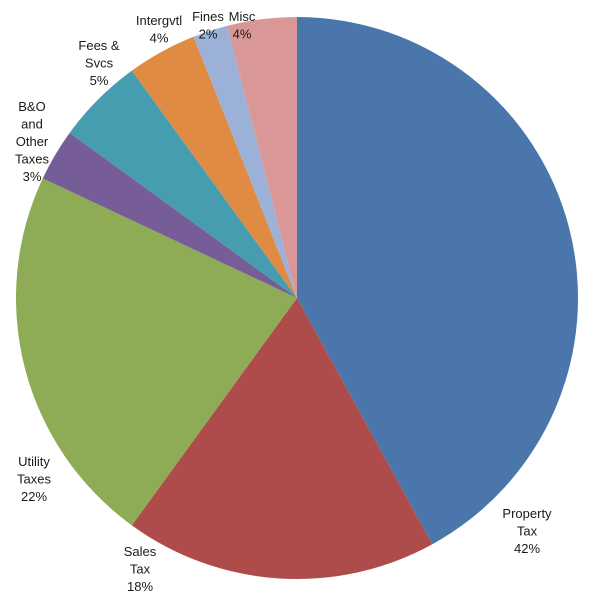 This screenshot has height=600, width=592. Describe the element at coordinates (34, 461) in the screenshot. I see `slice-label-line: Utility` at that location.